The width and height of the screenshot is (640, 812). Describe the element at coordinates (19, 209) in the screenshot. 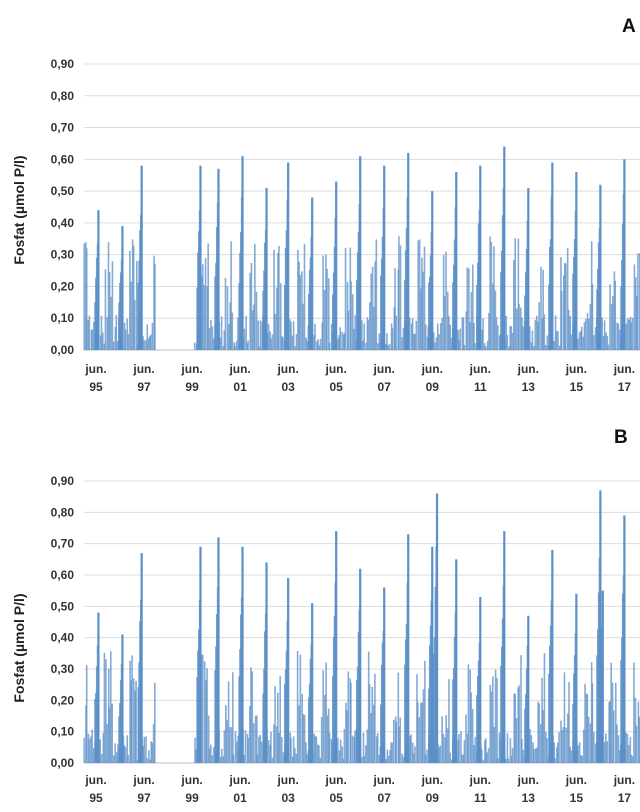

I see `panel-a-y-axis-title: Fosfat (µmol P/l)` at that location.